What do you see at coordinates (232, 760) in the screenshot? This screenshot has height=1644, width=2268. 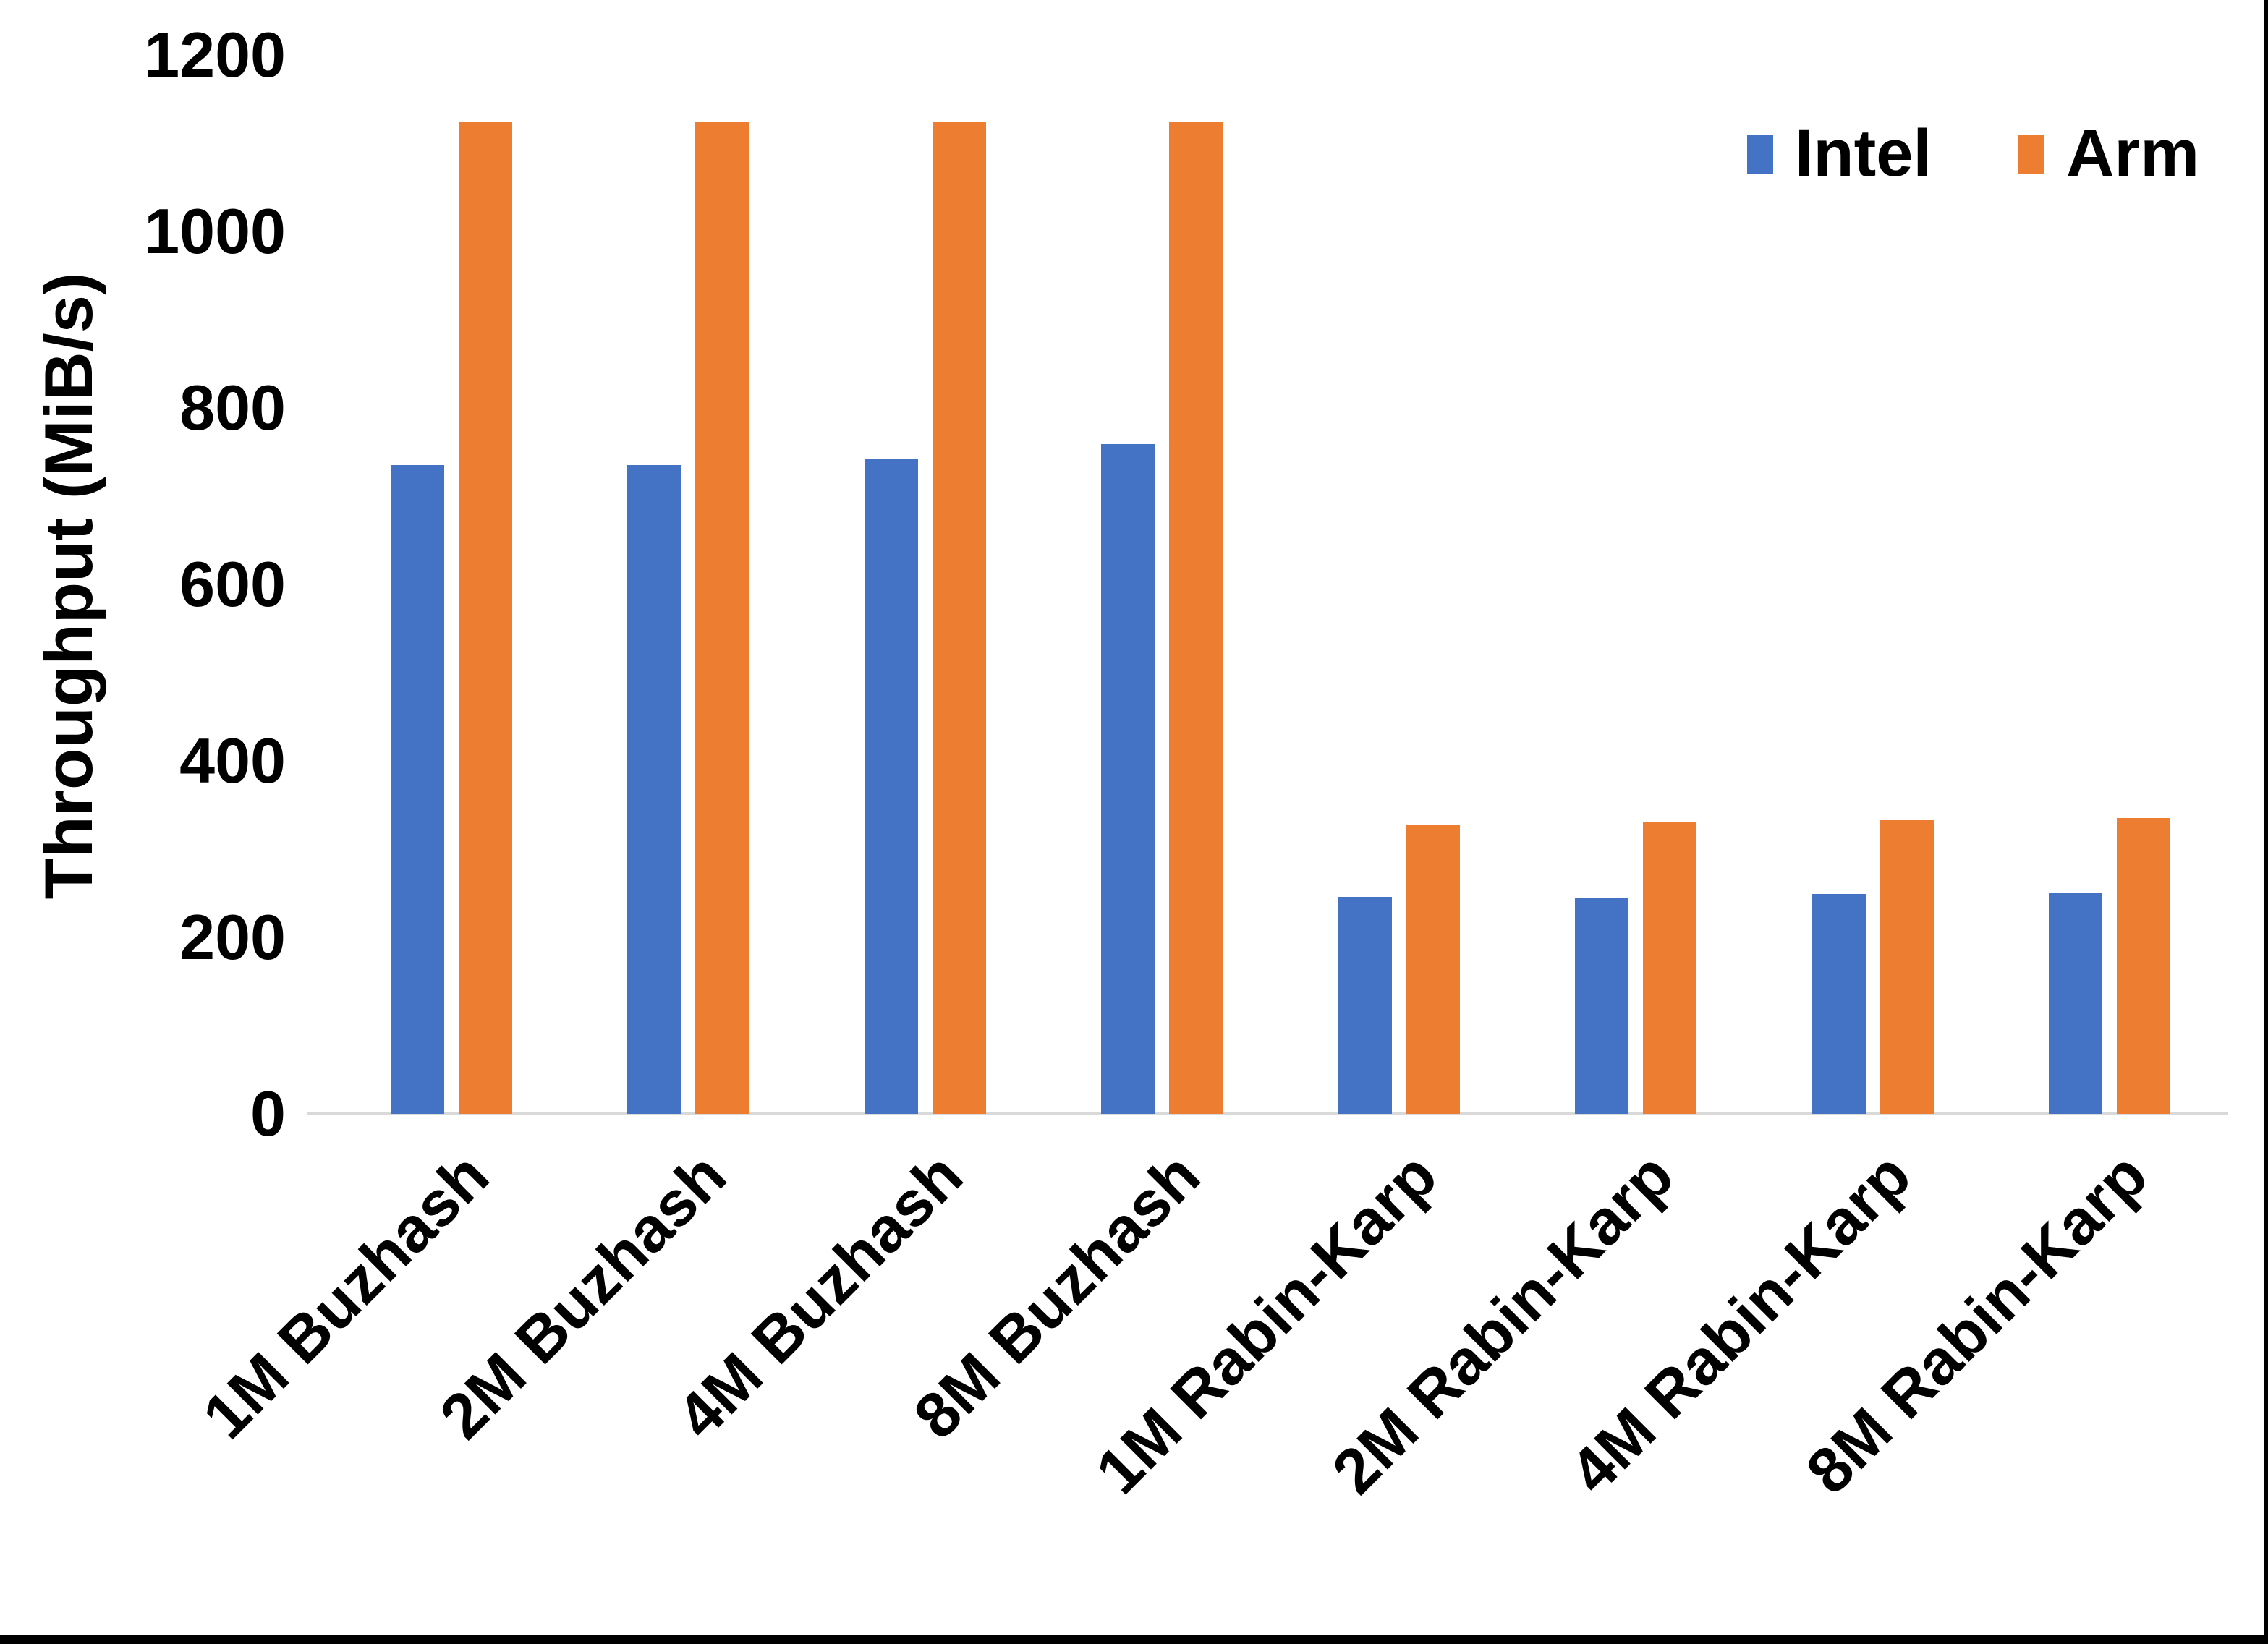 I see `y-tick-label-400: 400` at bounding box center [232, 760].